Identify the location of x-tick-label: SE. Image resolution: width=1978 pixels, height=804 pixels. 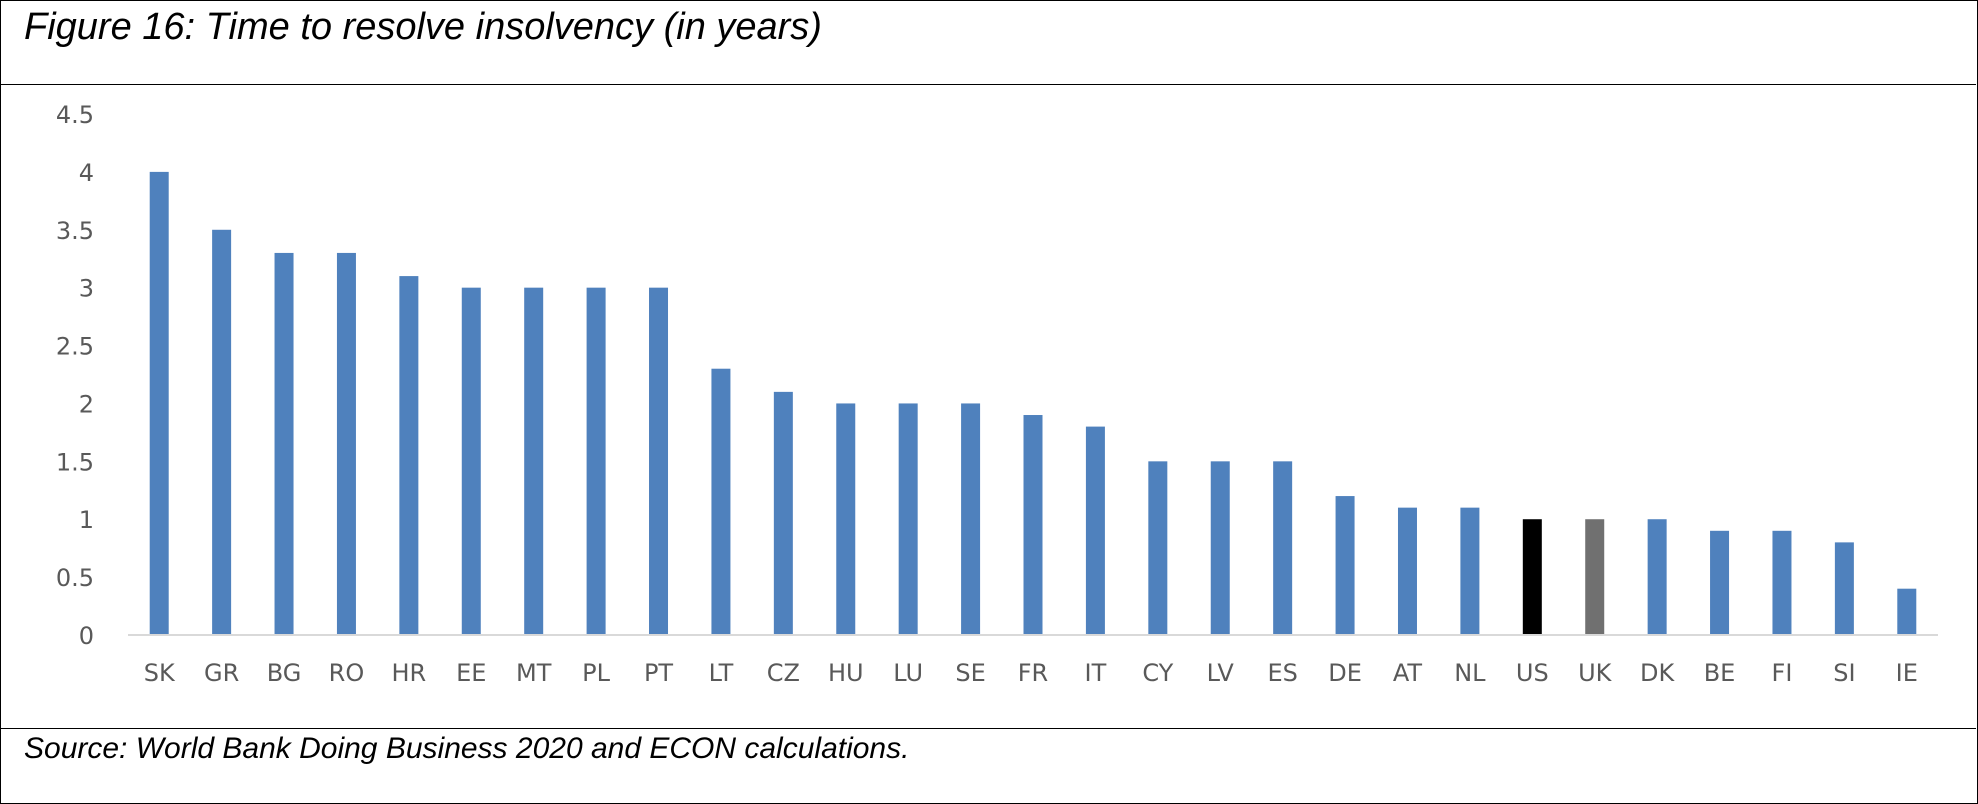
(970, 673).